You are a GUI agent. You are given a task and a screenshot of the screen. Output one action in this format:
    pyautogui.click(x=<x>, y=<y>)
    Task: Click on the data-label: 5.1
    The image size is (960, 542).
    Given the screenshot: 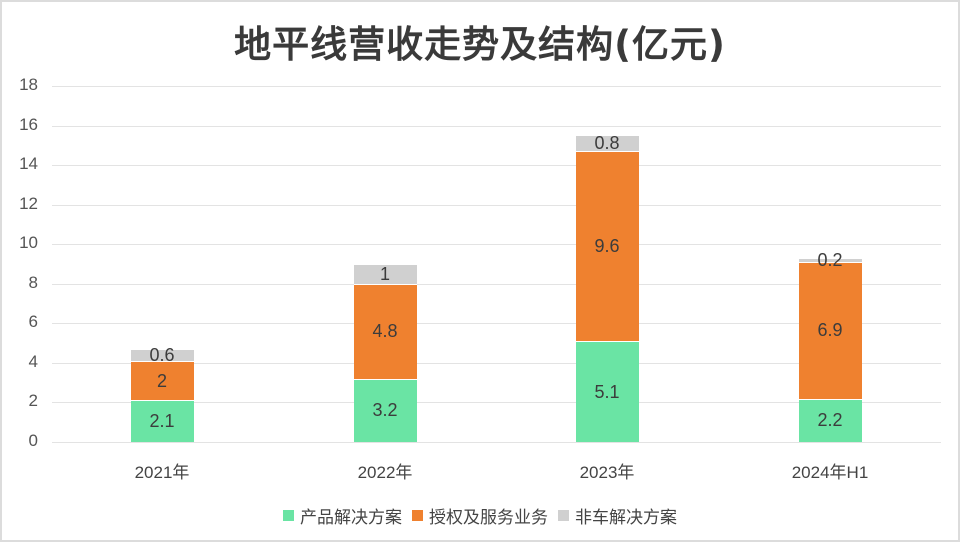 What is the action you would take?
    pyautogui.click(x=607, y=391)
    